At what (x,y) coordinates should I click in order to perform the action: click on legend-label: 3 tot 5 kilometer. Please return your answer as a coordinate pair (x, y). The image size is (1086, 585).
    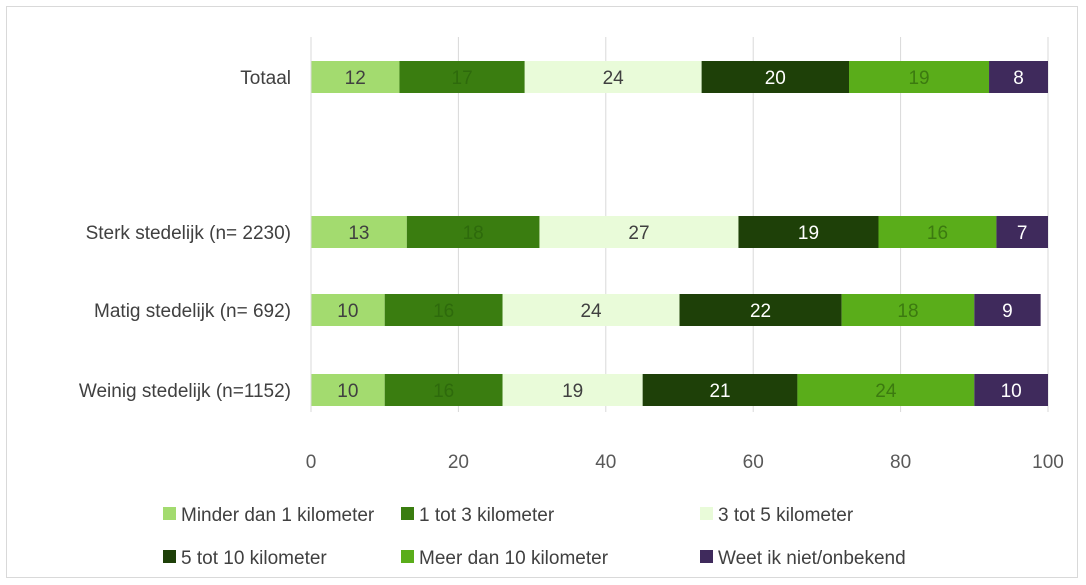
    Looking at the image, I should click on (786, 515).